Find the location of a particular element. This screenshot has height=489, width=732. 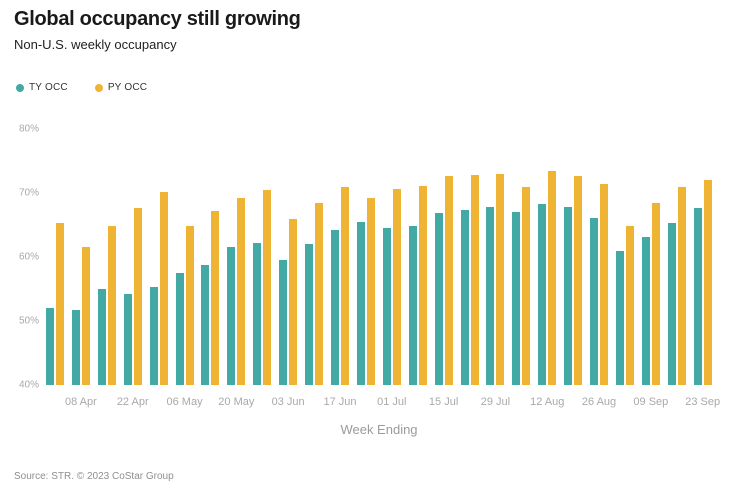

x-axis-slot: 22 Apr is located at coordinates (133, 403).